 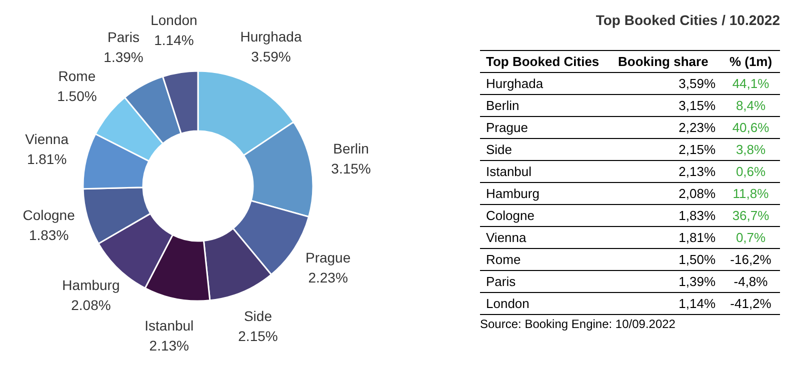 What do you see at coordinates (124, 37) in the screenshot?
I see `slice-label: Paris` at bounding box center [124, 37].